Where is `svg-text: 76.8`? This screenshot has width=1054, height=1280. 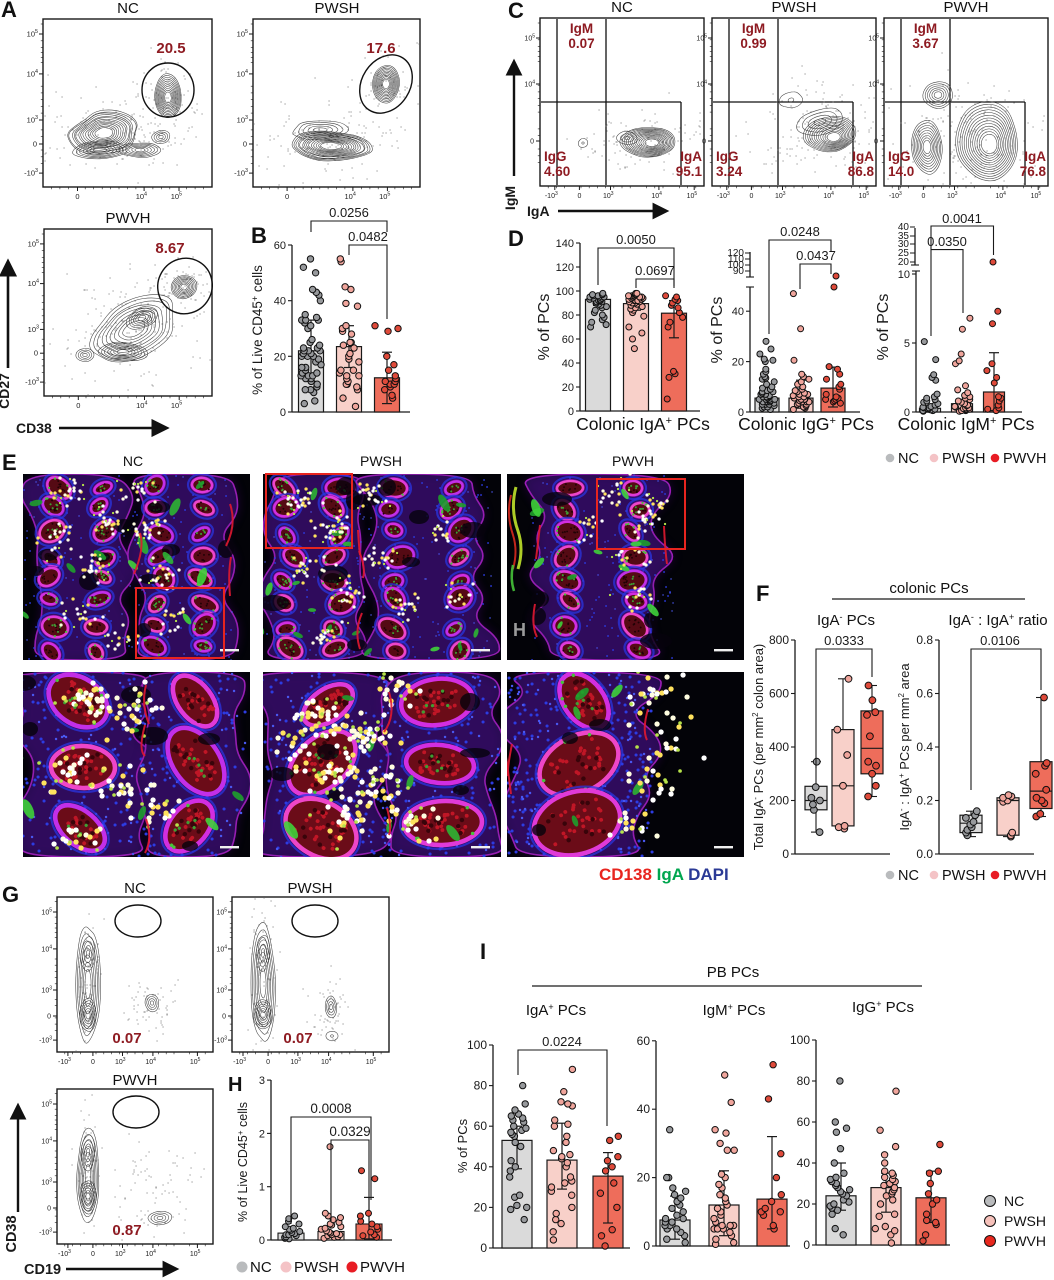
svg-text: 76.8 is located at coordinates (1033, 171).